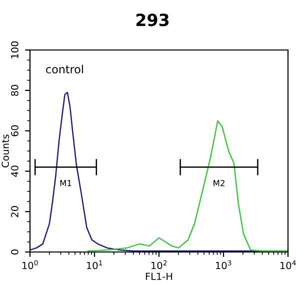  I want to click on y-tick-label: 0, so click(14, 252).